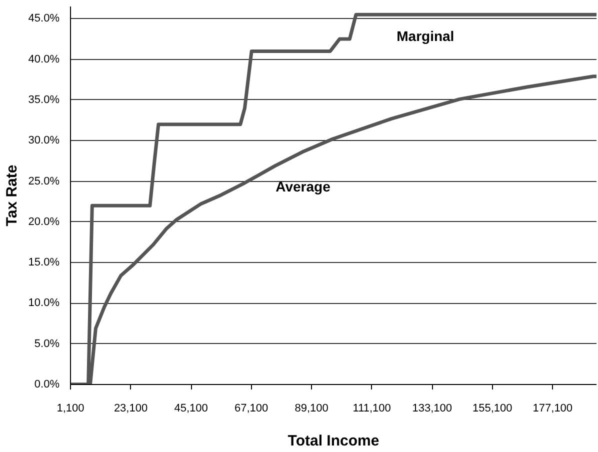 This screenshot has width=598, height=452. What do you see at coordinates (371, 408) in the screenshot?
I see `x-tick-label: 111,100` at bounding box center [371, 408].